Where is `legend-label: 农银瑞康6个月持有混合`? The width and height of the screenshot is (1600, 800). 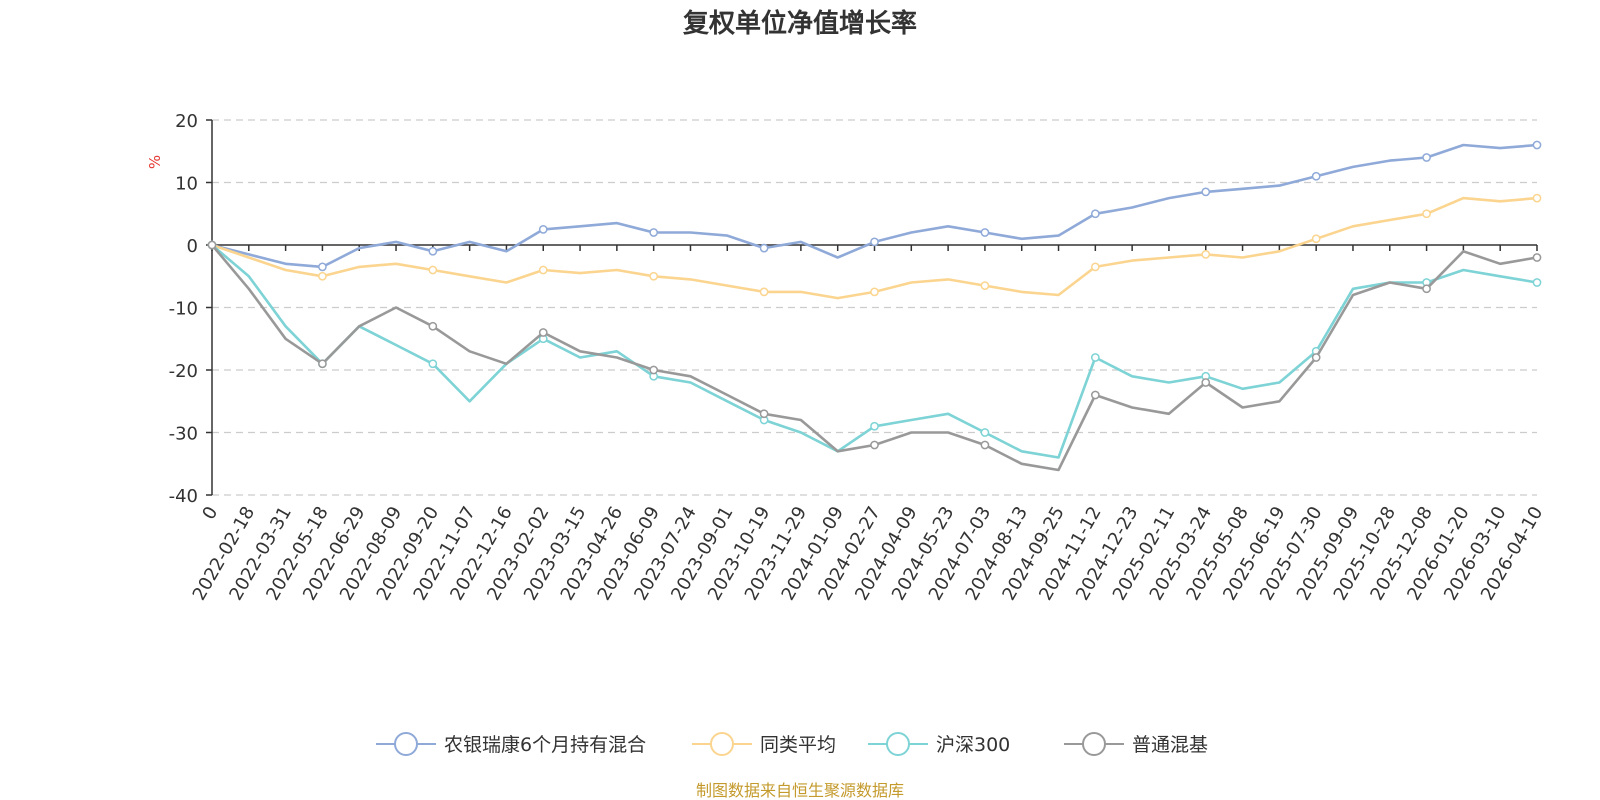
legend-label: 农银瑞康6个月持有混合 is located at coordinates (545, 745).